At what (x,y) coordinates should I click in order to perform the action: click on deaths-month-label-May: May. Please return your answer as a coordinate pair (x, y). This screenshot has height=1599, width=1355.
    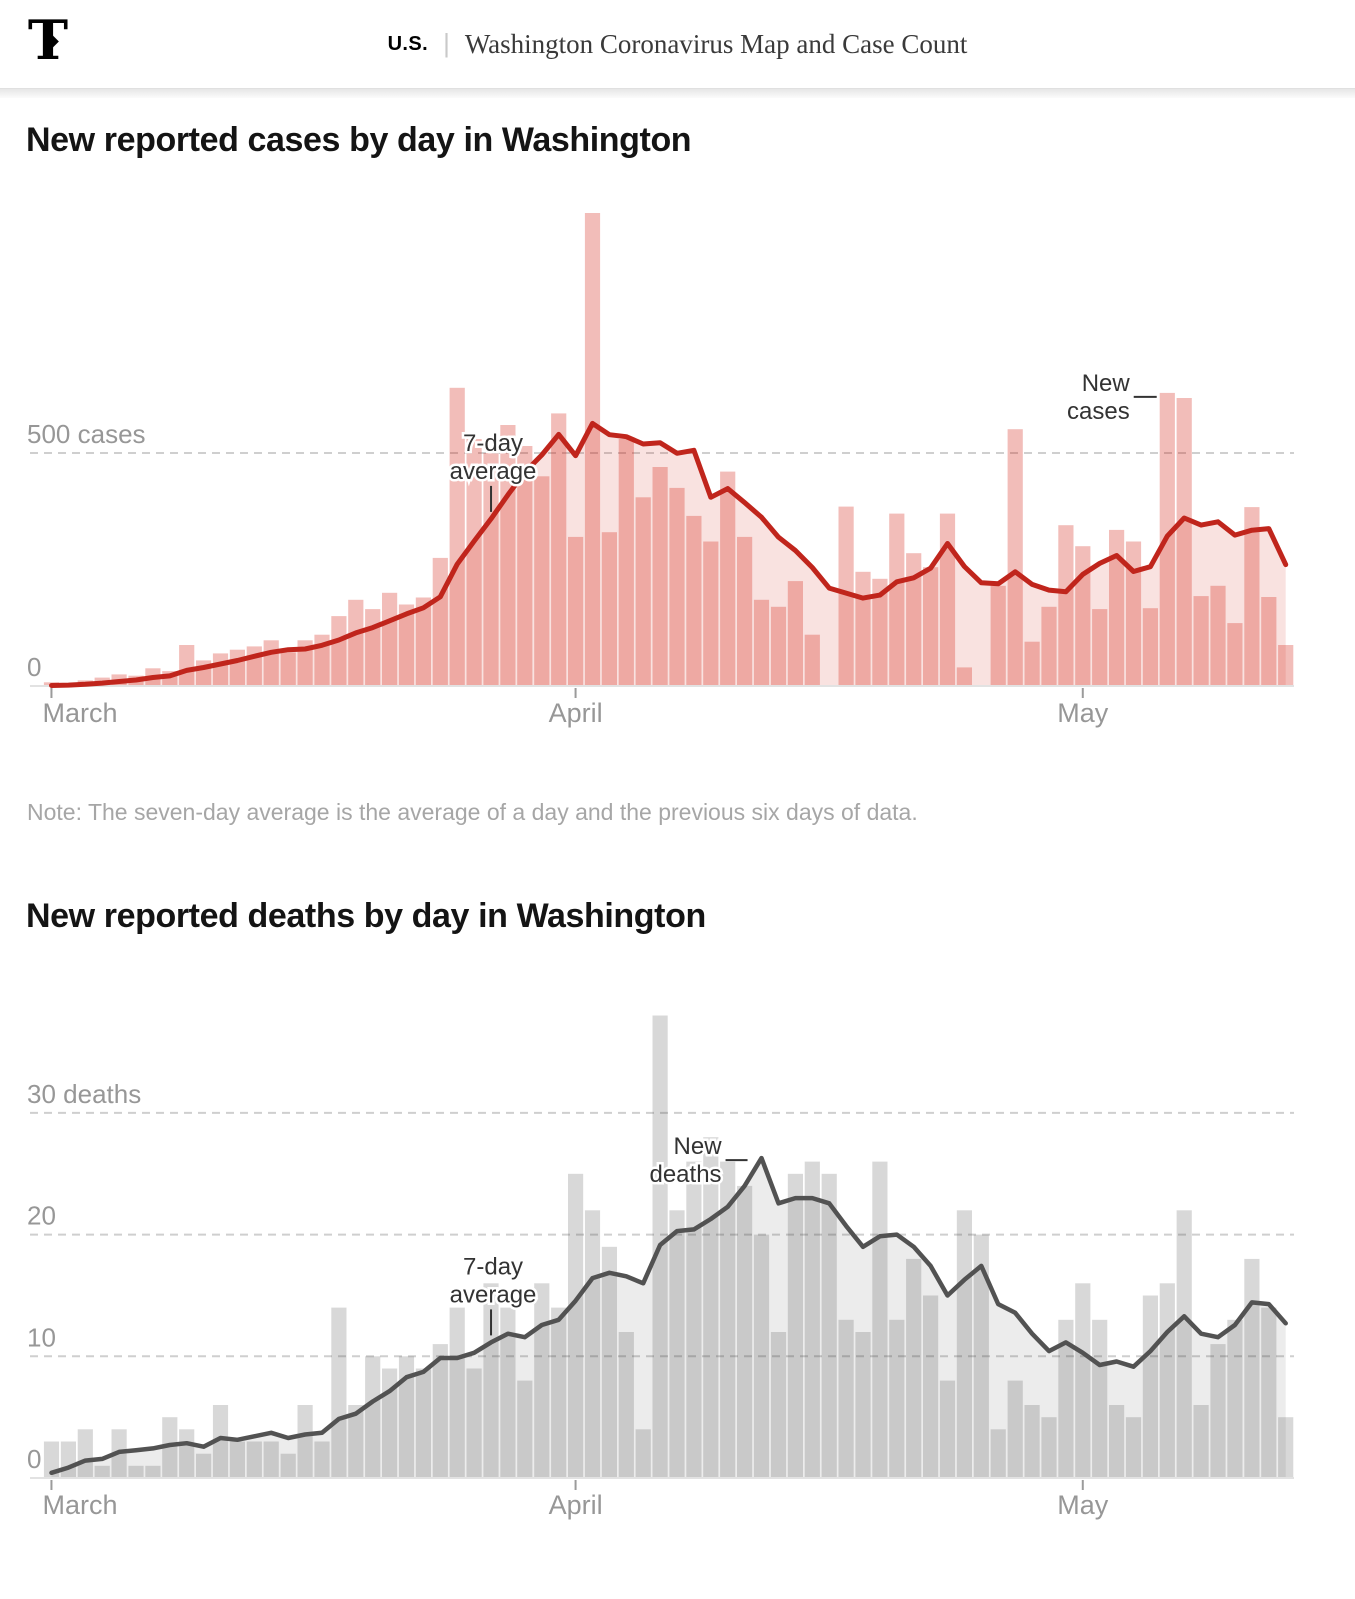
    Looking at the image, I should click on (1083, 1505).